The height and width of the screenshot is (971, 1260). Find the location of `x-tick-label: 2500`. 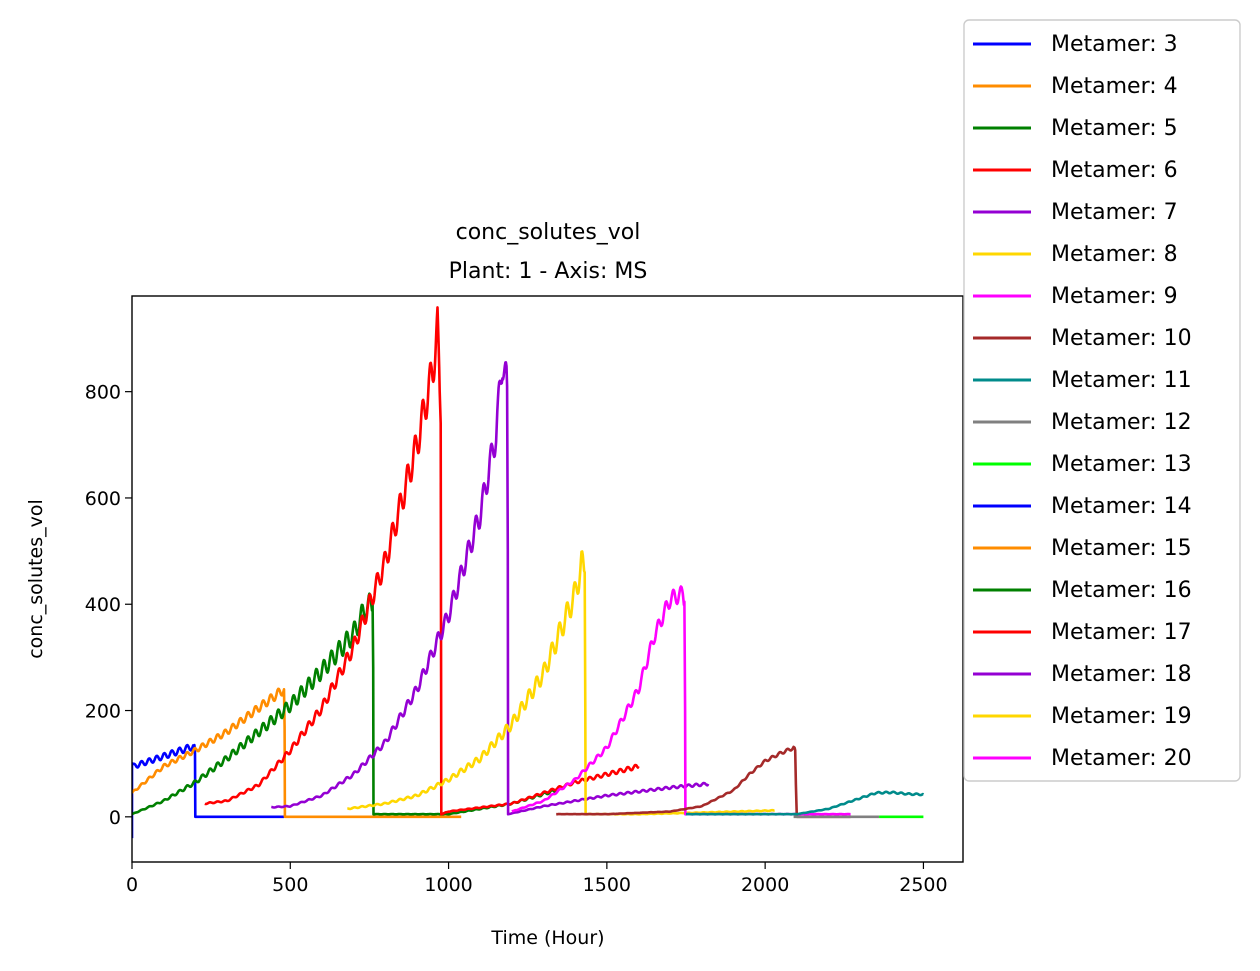

x-tick-label: 2500 is located at coordinates (923, 885).